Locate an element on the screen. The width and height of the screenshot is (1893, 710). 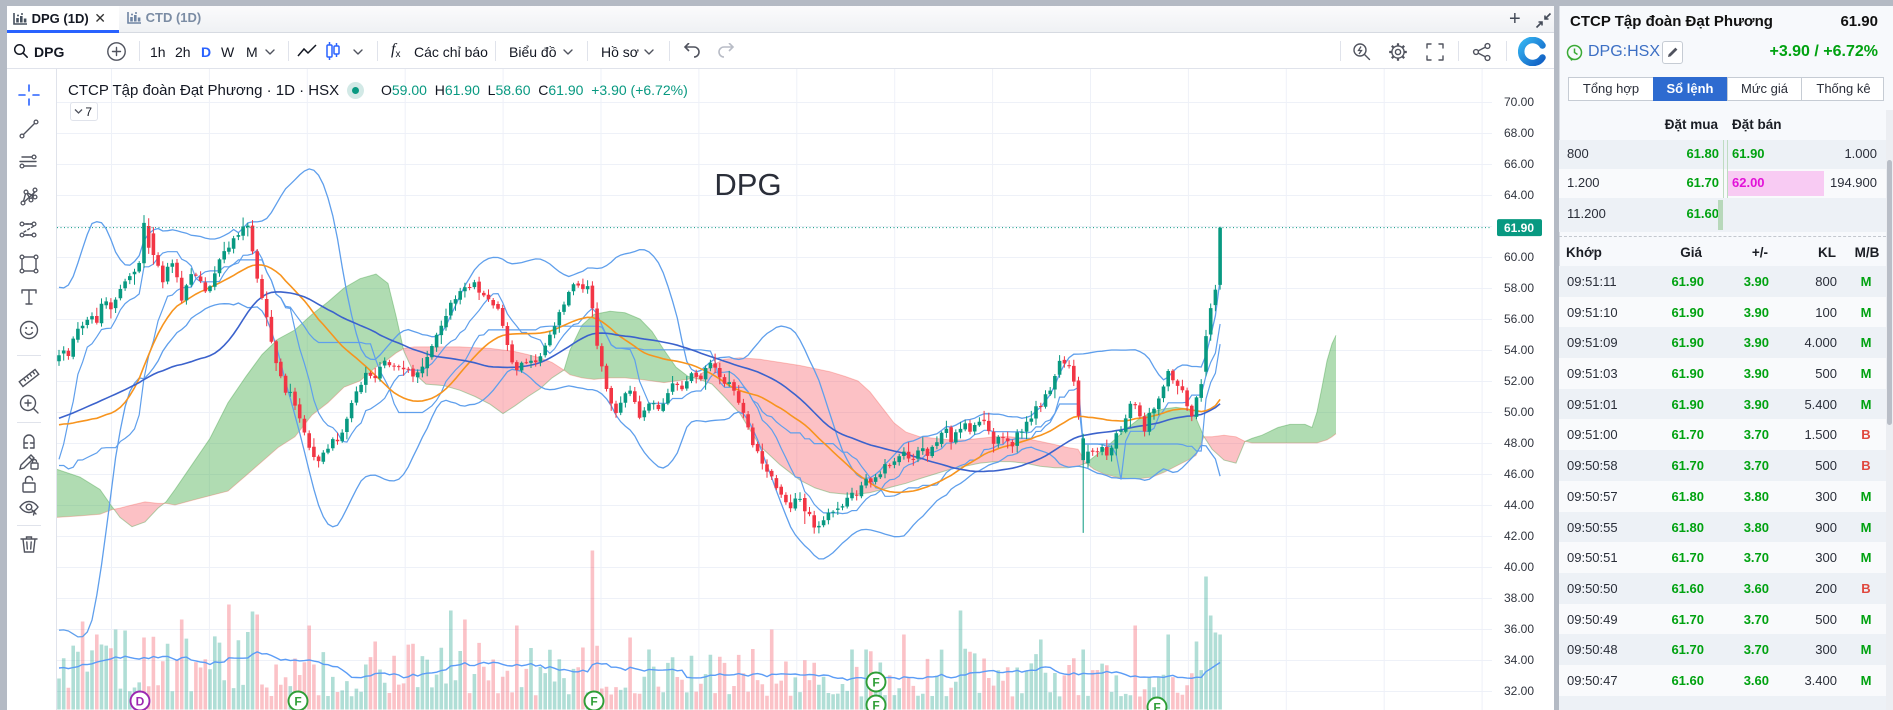
svg-text: 54.00 is located at coordinates (1519, 350).